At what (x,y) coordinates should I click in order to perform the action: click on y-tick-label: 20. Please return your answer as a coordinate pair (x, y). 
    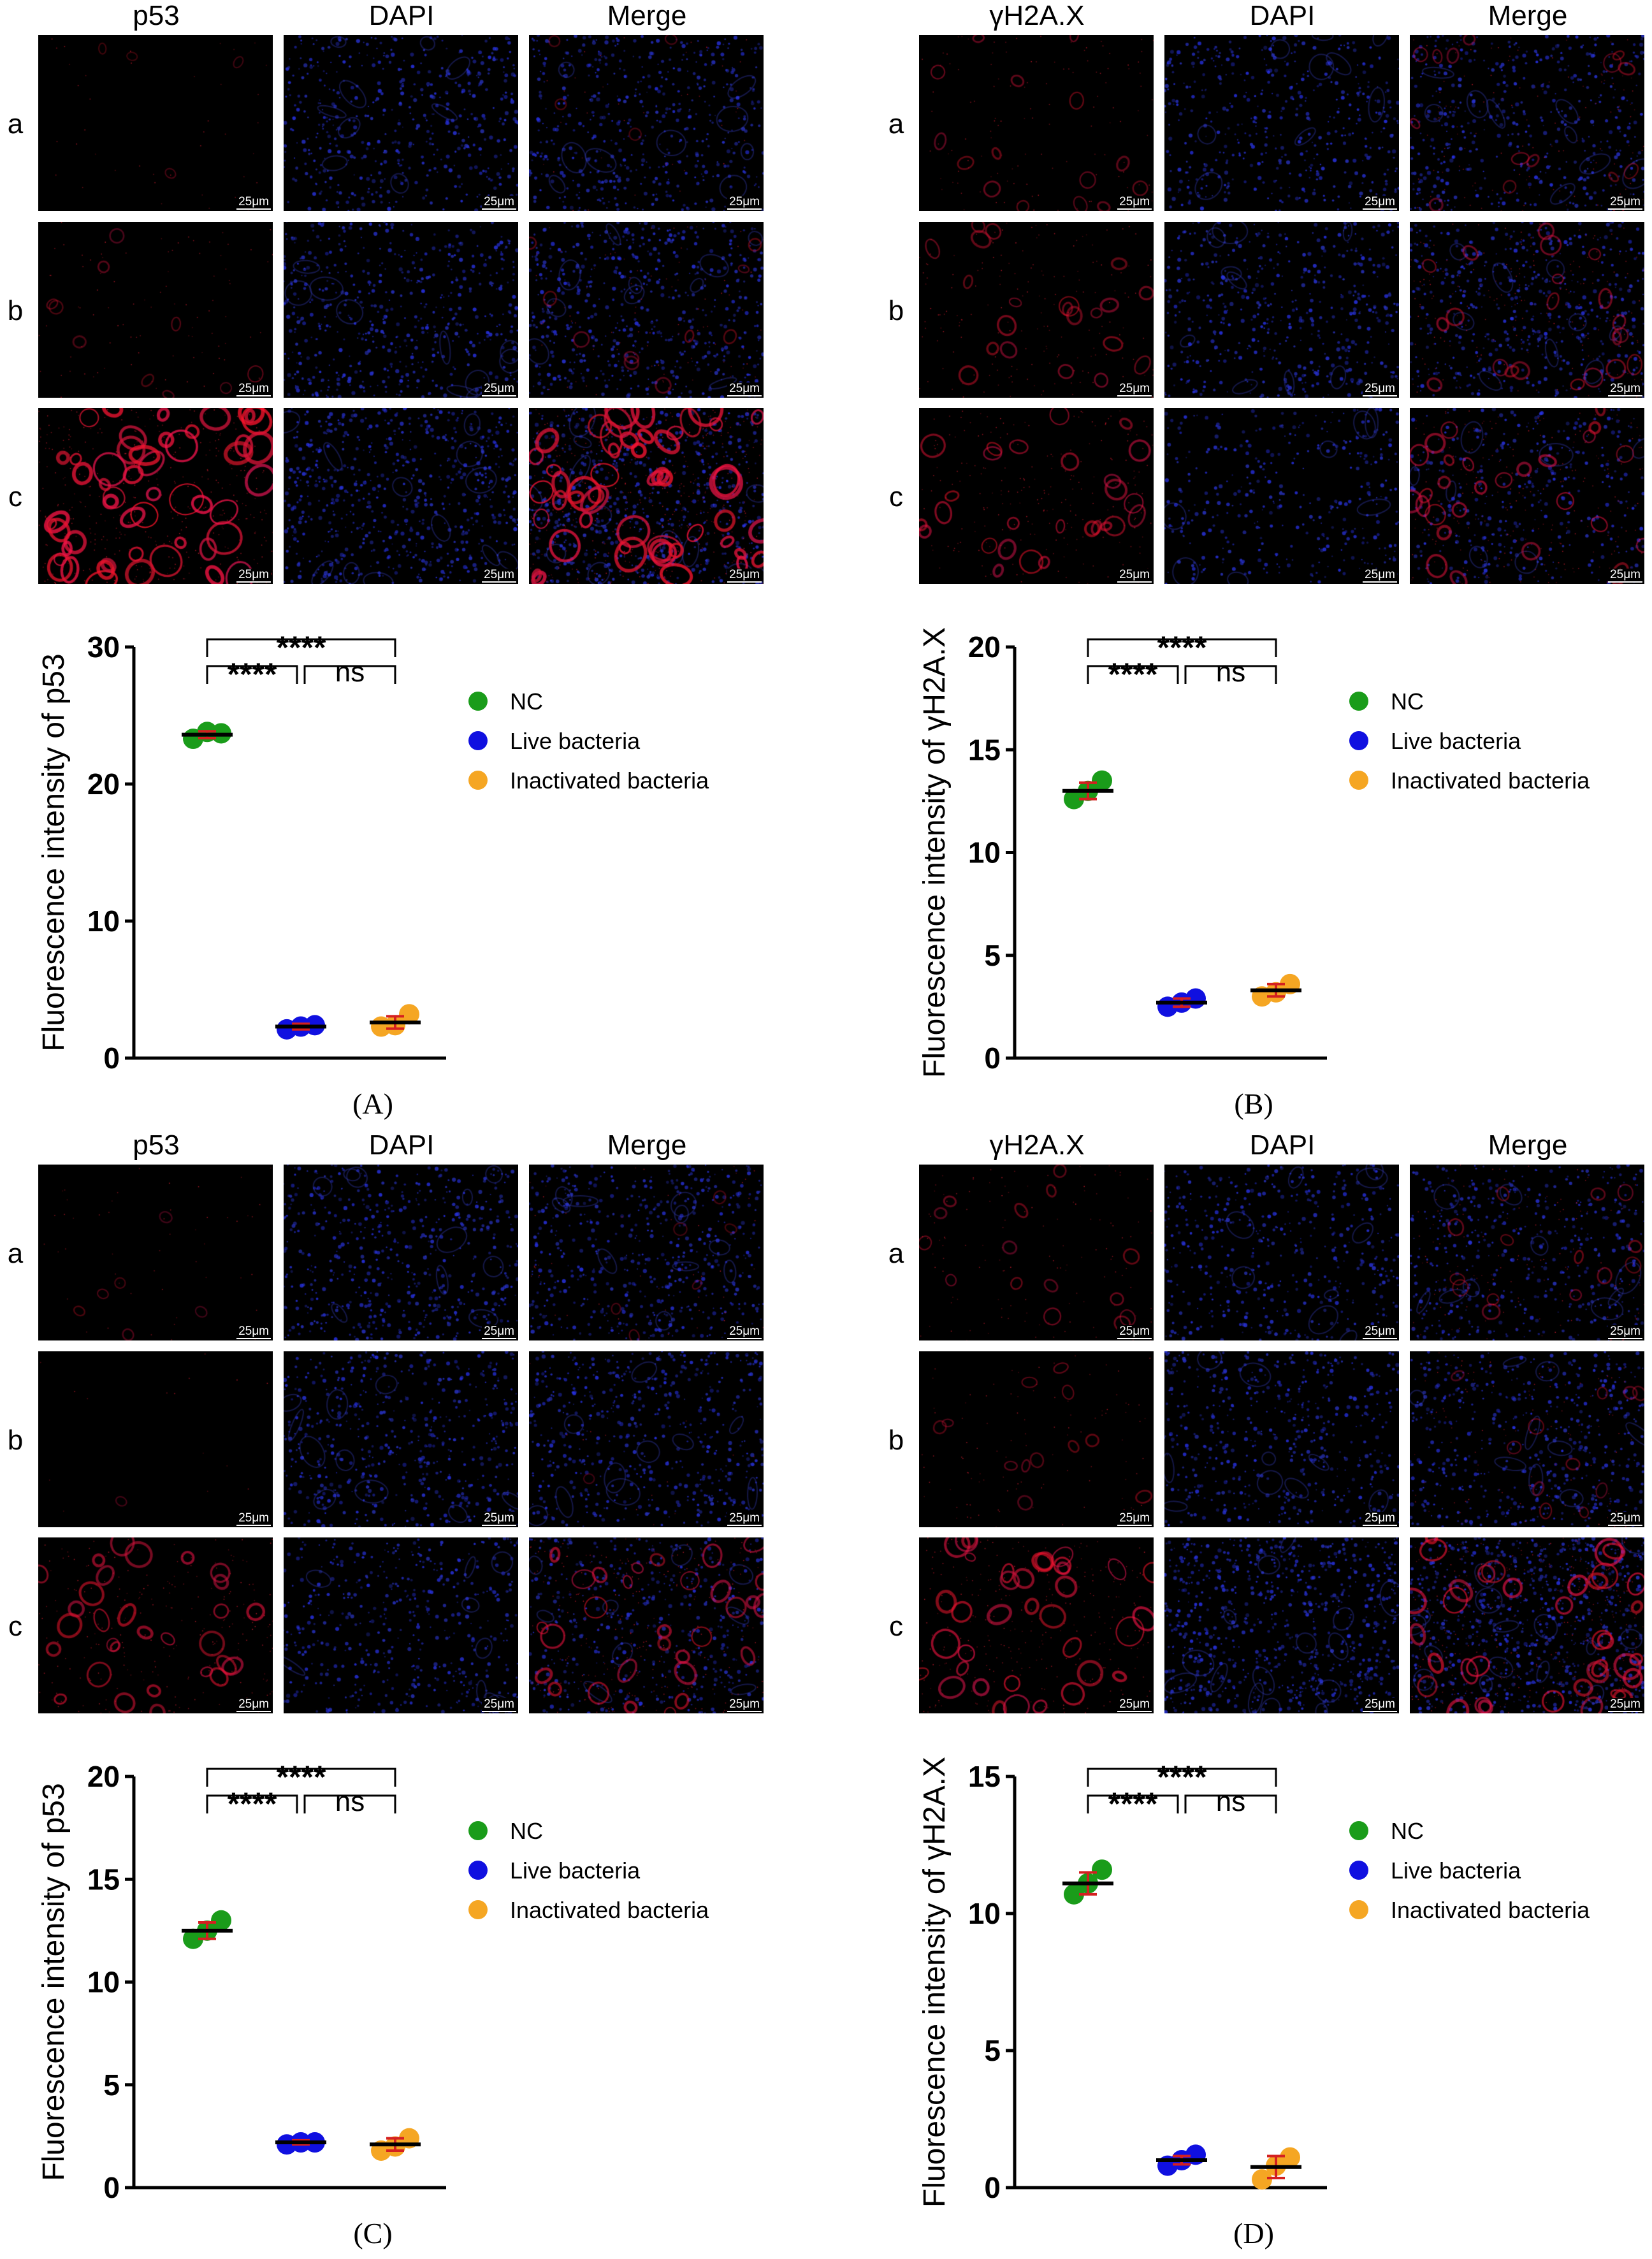
    Looking at the image, I should click on (984, 647).